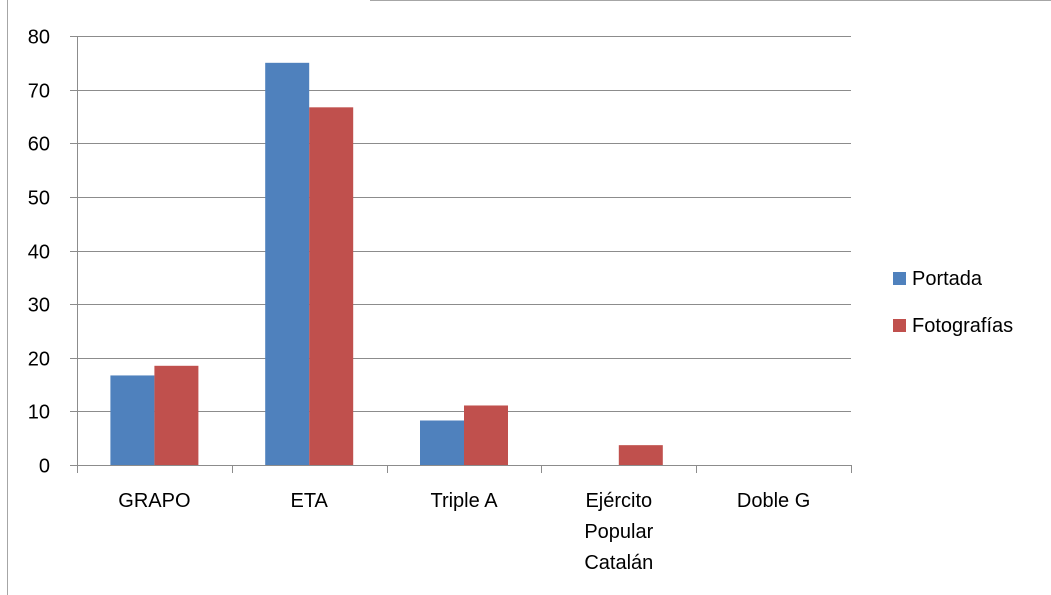 This screenshot has width=1051, height=595. I want to click on y-tick-label: 20, so click(39, 360).